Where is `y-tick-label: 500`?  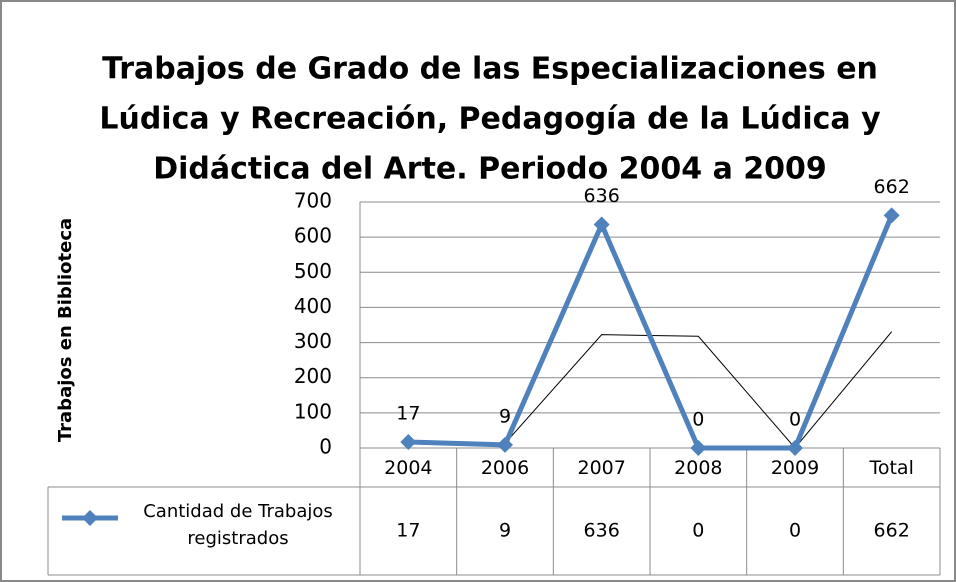 y-tick-label: 500 is located at coordinates (313, 271).